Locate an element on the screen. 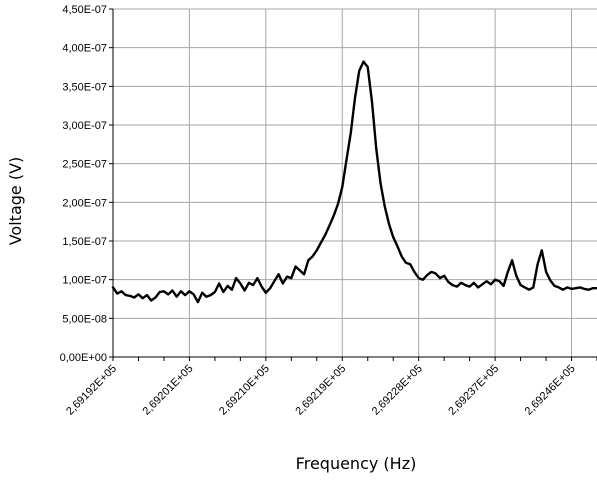 The height and width of the screenshot is (481, 597). y-tick-label: 3,50E-07 is located at coordinates (84, 87).